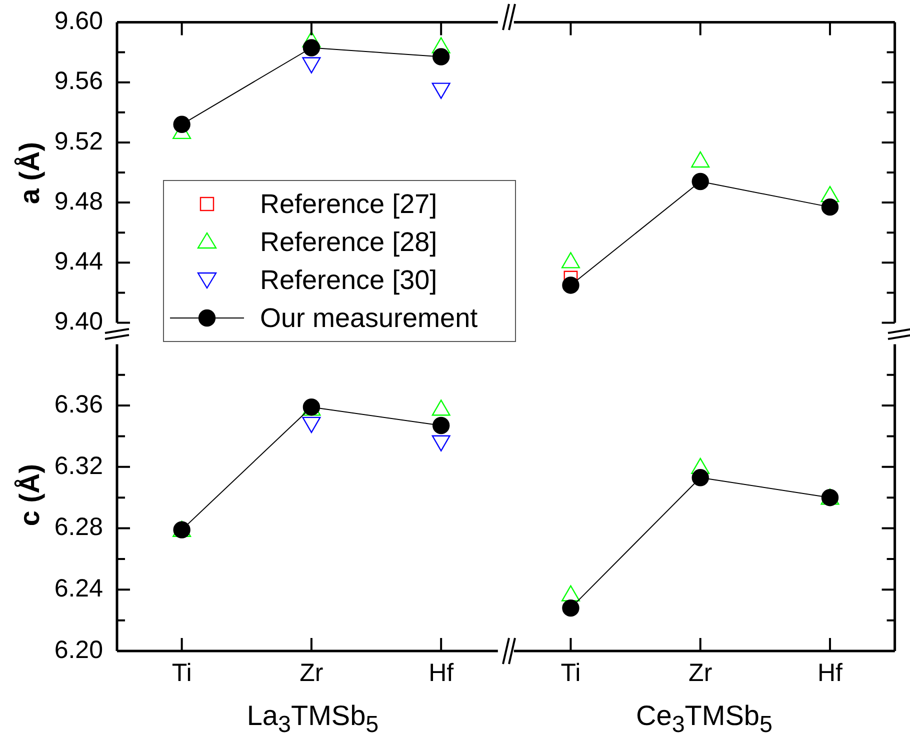 The height and width of the screenshot is (756, 910). What do you see at coordinates (78, 141) in the screenshot?
I see `y-tick-label: 9.52` at bounding box center [78, 141].